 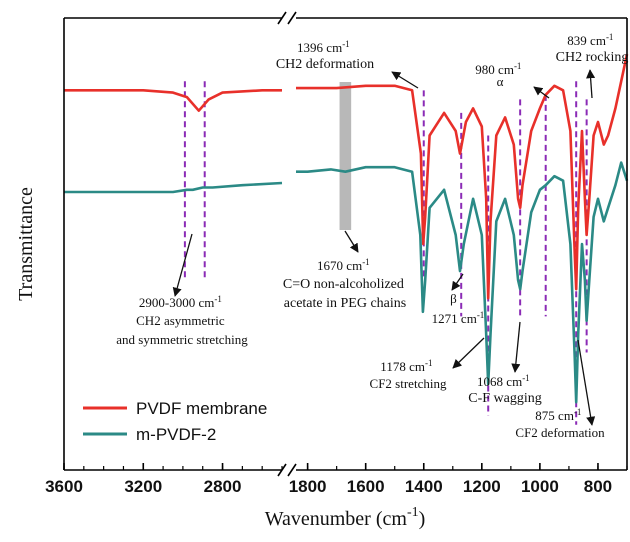 What do you see at coordinates (175, 421) in the screenshot?
I see `legend: PVDF membrane m-PVDF-2` at bounding box center [175, 421].